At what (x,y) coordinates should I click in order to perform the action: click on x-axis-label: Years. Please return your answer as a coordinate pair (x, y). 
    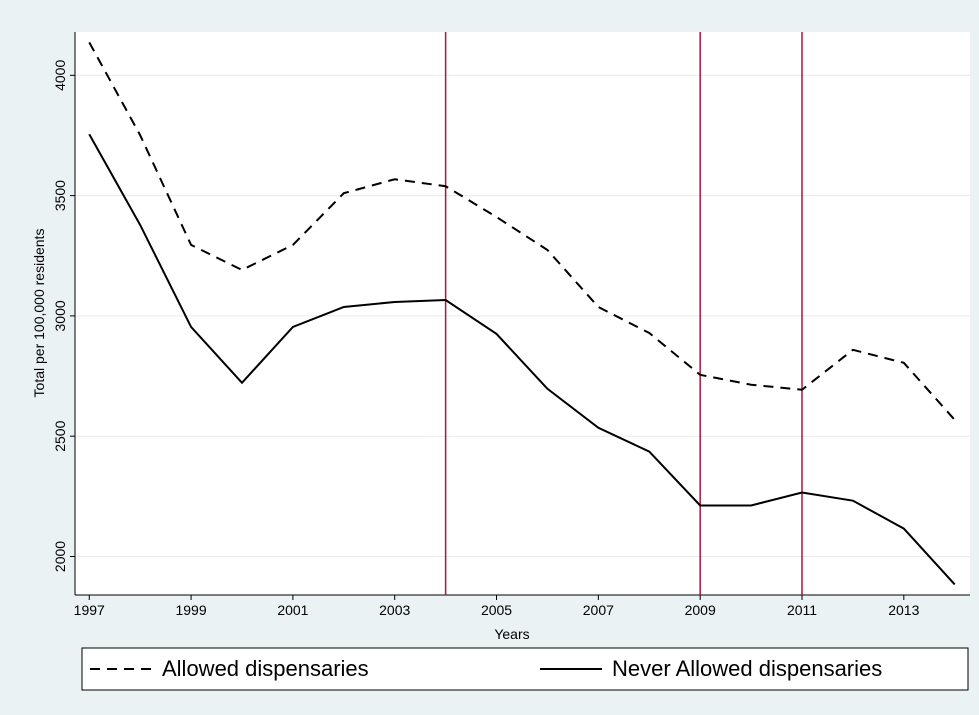
    Looking at the image, I should click on (511, 634).